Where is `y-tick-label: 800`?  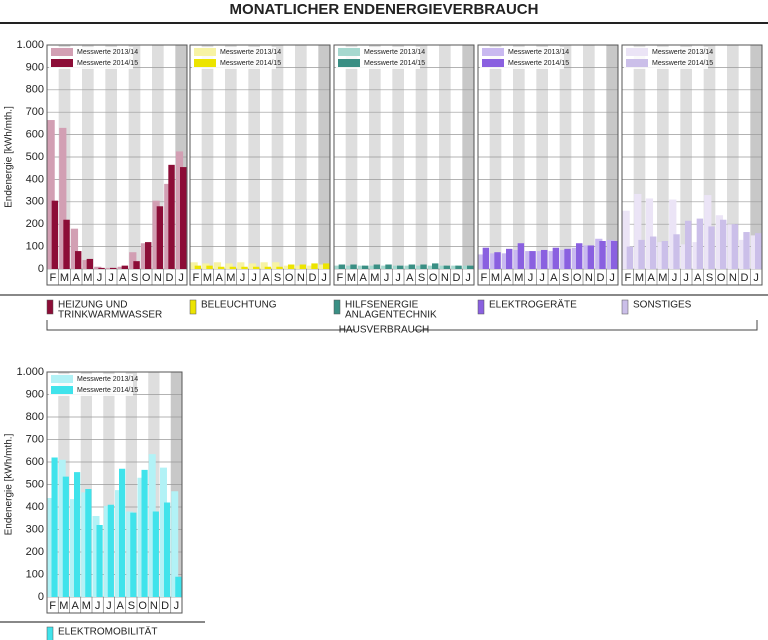
y-tick-label: 800 is located at coordinates (35, 417).